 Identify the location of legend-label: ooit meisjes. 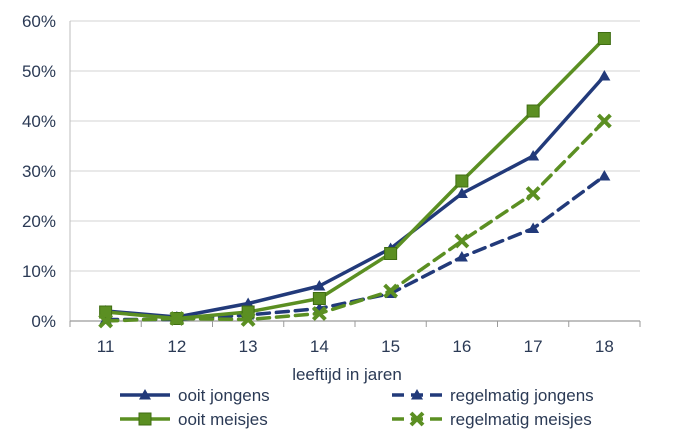
(223, 419).